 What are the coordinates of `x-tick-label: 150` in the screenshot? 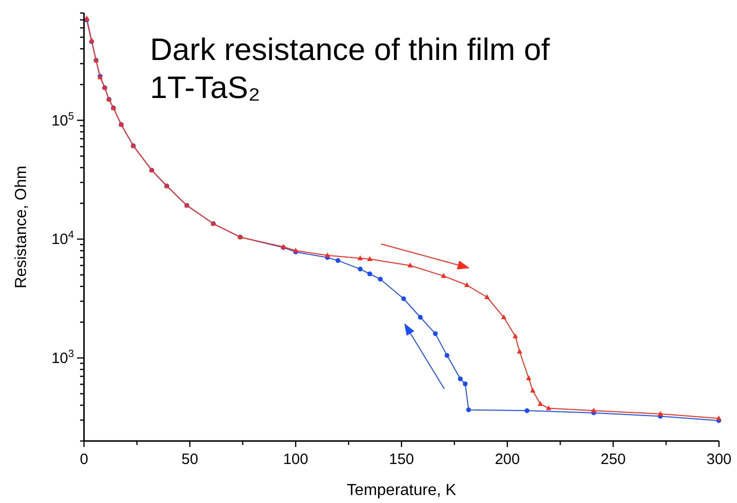 It's located at (401, 459).